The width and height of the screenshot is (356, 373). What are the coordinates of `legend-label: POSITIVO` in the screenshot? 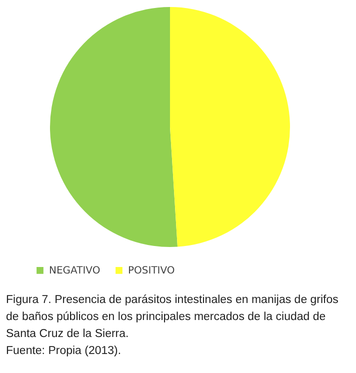 It's located at (151, 270).